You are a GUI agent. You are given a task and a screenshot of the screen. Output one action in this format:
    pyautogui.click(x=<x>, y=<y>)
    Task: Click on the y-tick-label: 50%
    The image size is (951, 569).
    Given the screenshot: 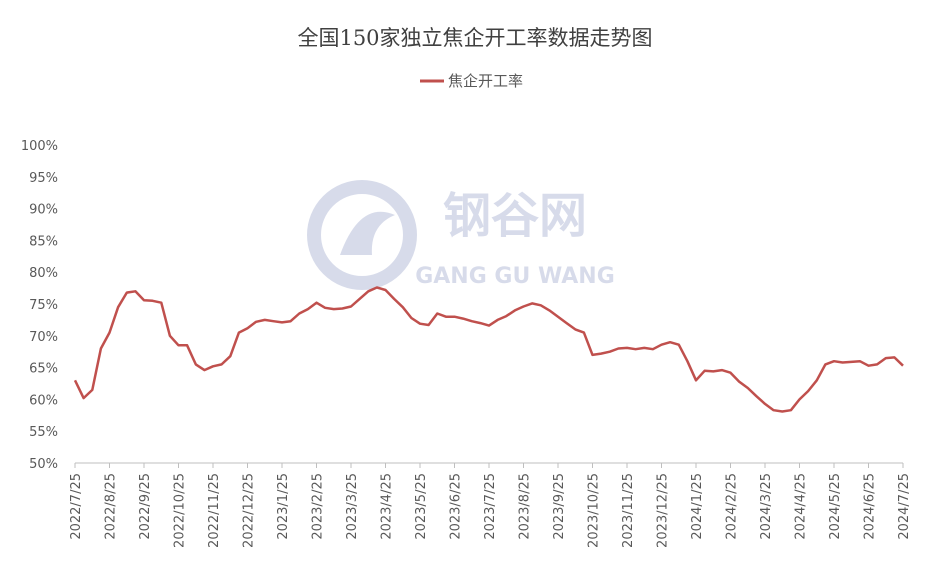 What is the action you would take?
    pyautogui.click(x=43, y=464)
    